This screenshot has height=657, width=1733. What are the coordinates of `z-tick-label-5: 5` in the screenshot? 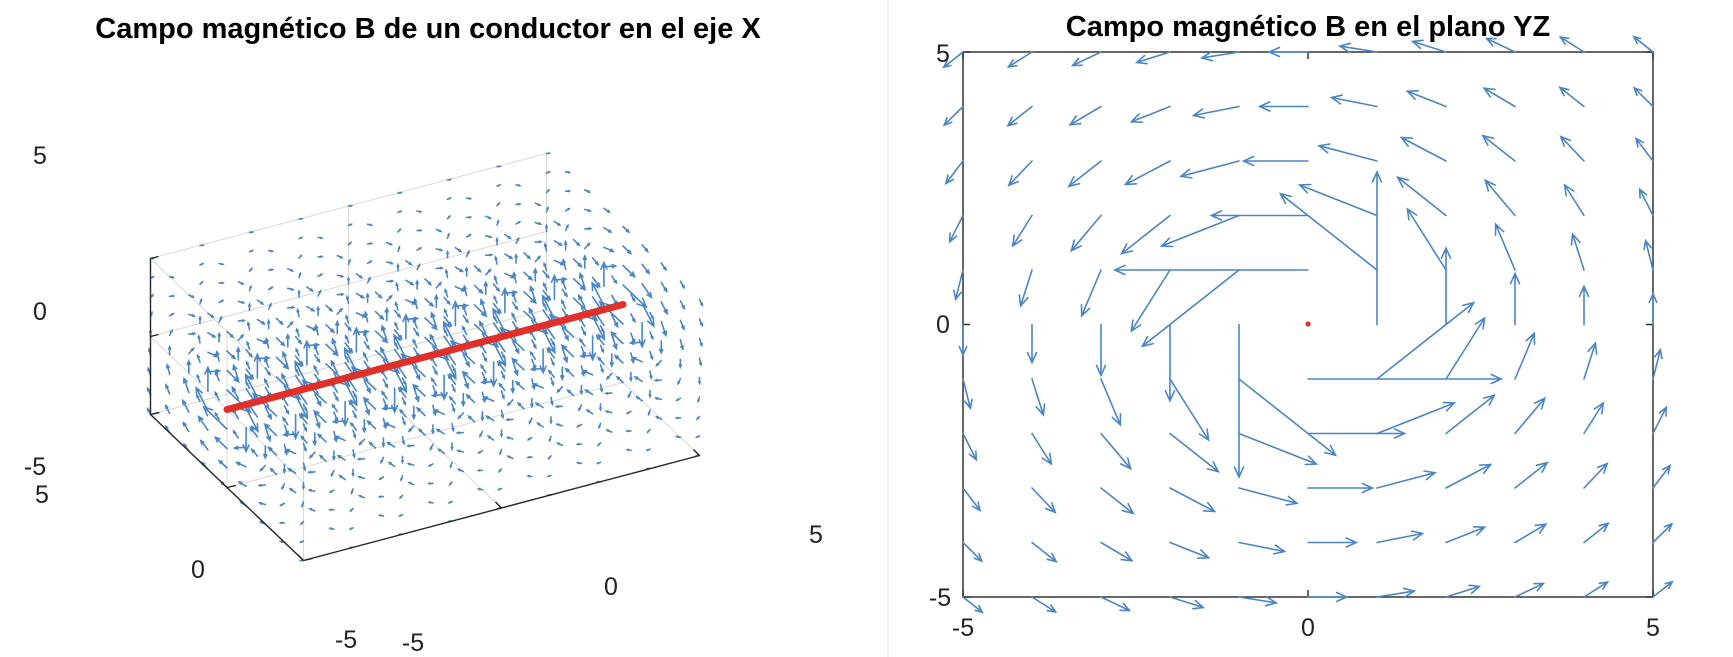 It's located at (40, 156).